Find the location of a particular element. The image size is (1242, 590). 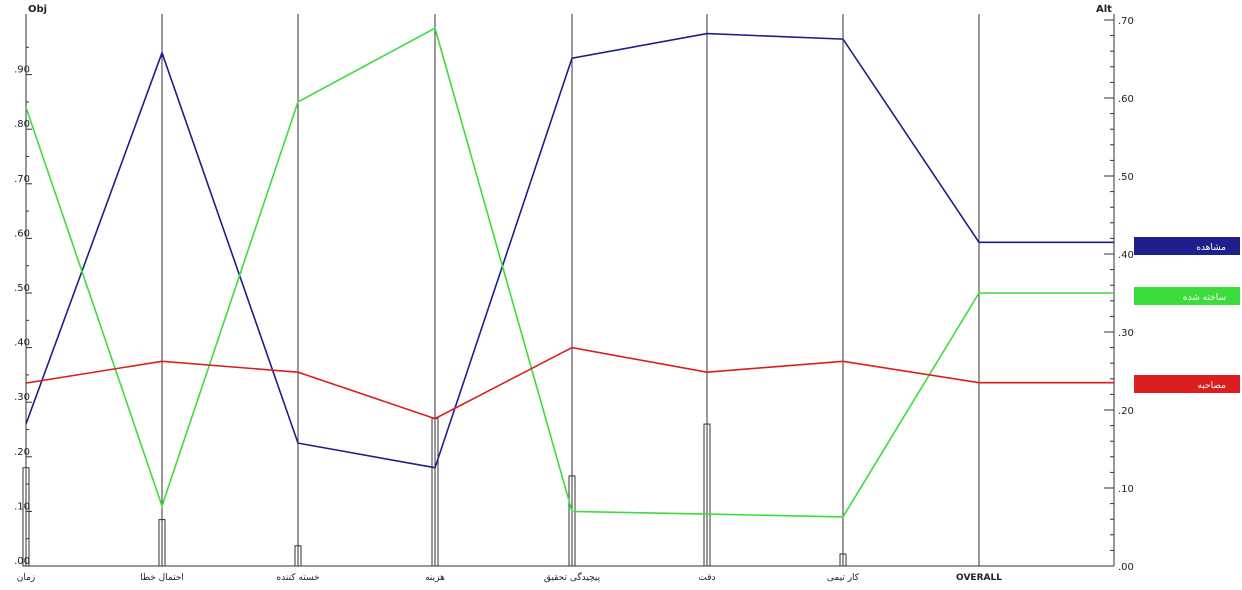

category-label: کار تیمی is located at coordinates (843, 578).